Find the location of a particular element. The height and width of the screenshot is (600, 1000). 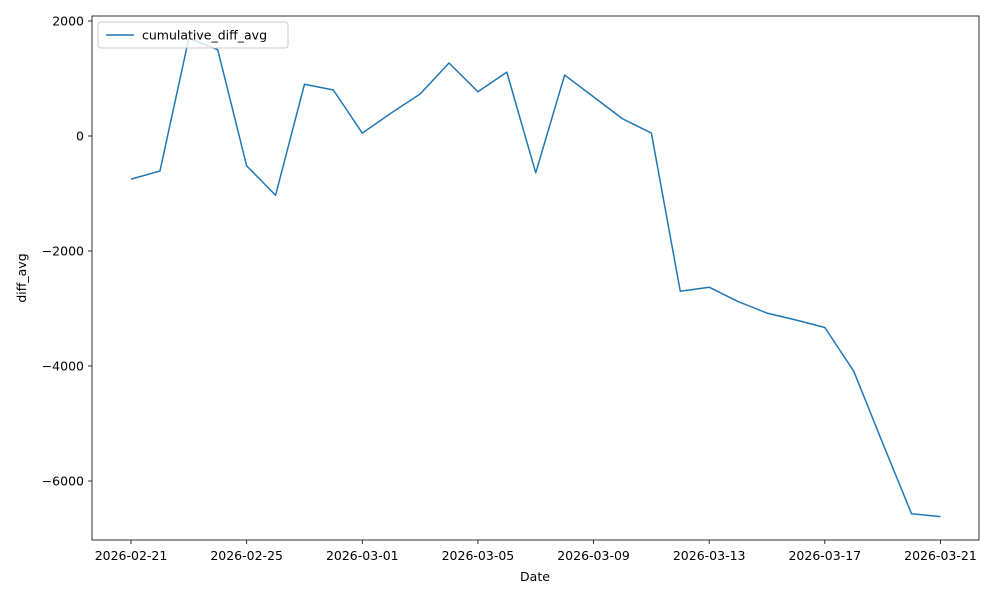

y-tick-label: −2000 is located at coordinates (63, 251).